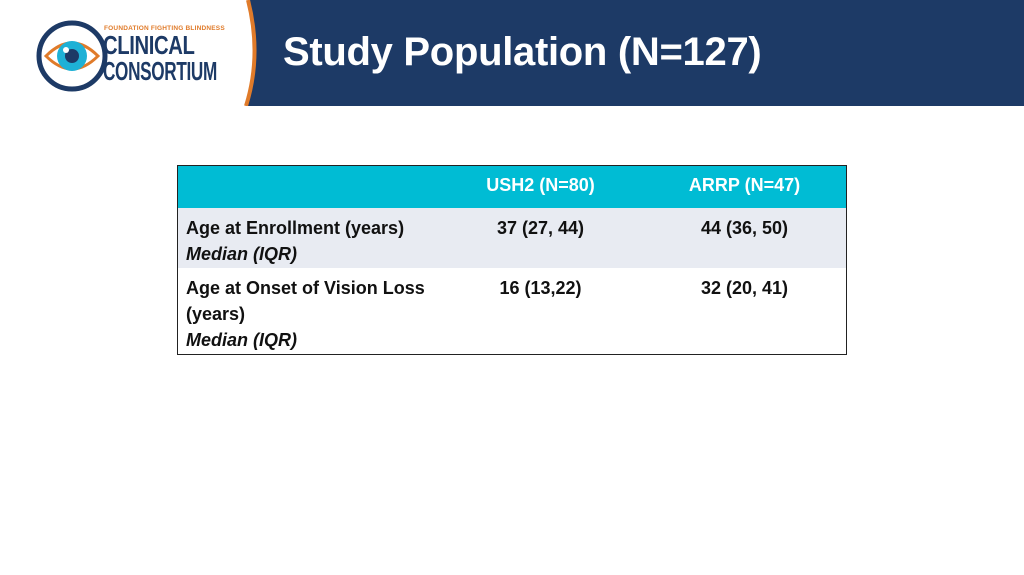  Describe the element at coordinates (744, 228) in the screenshot. I see `value-cell-arrp: 44 (36, 50)` at that location.